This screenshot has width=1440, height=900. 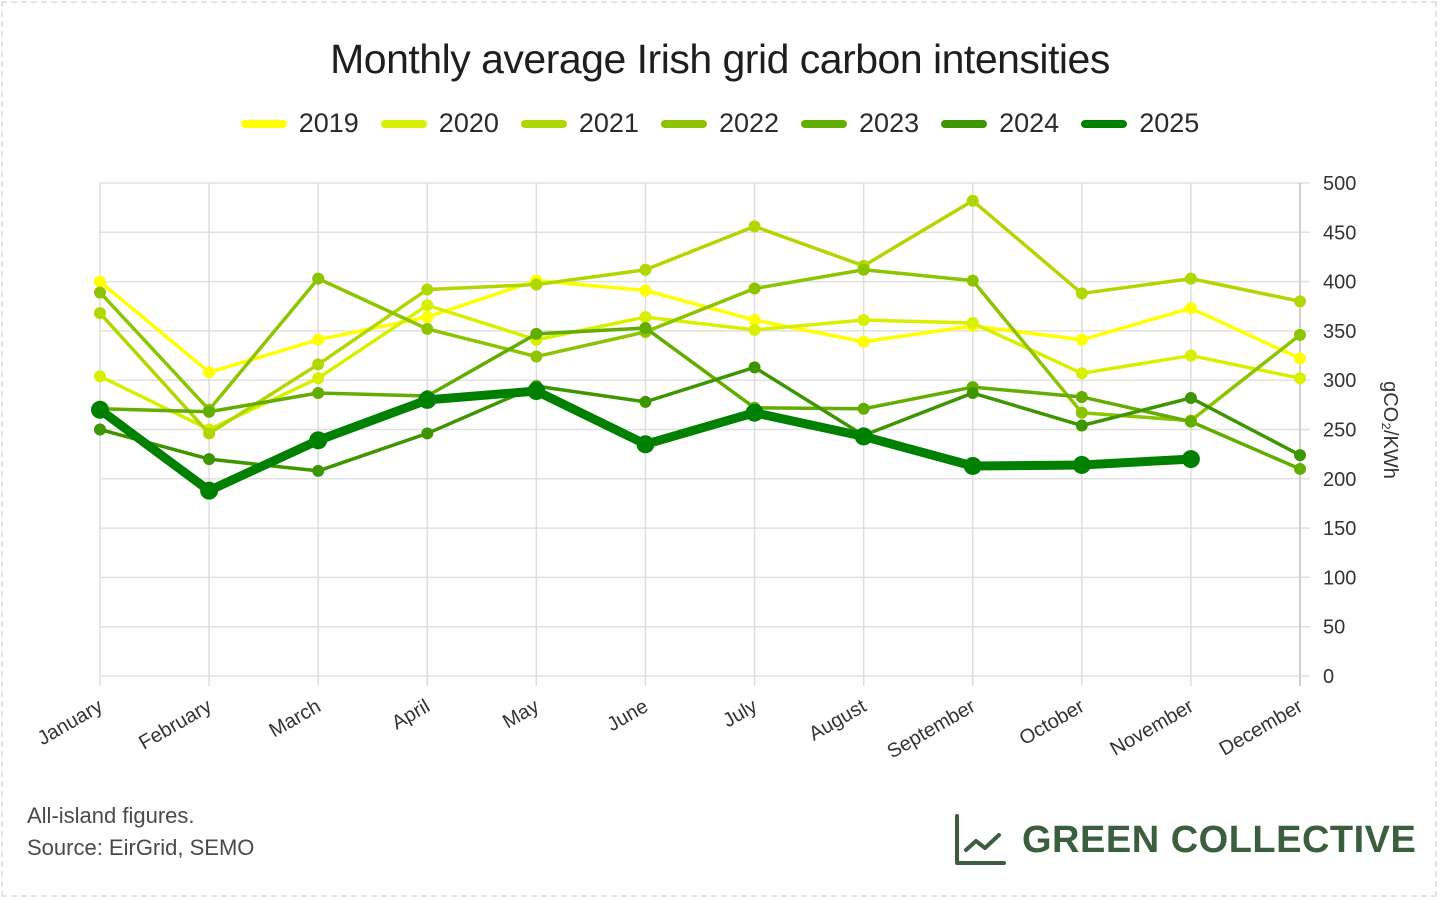 What do you see at coordinates (1219, 839) in the screenshot?
I see `brand-name: GREEN COLLECTIVE` at bounding box center [1219, 839].